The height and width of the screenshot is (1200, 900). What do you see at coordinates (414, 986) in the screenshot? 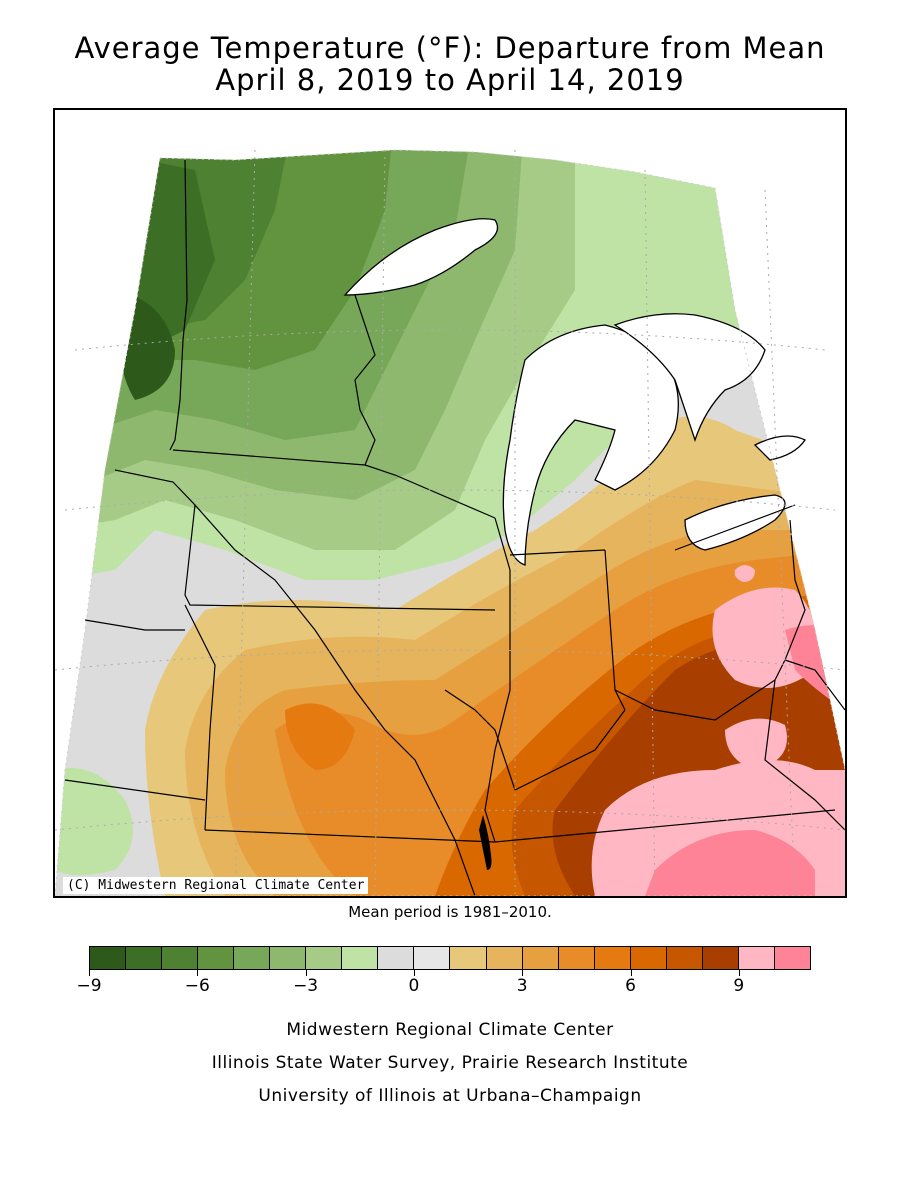
I see `legend-tick-label: 0` at bounding box center [414, 986].